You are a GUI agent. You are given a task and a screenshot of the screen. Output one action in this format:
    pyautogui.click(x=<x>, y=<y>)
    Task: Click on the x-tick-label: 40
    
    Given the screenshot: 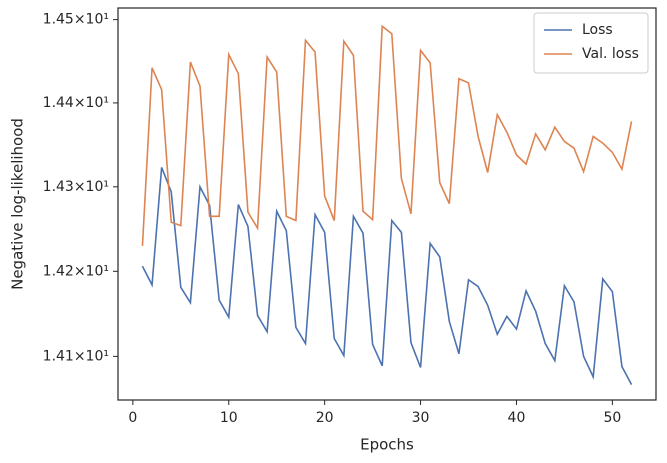 What is the action you would take?
    pyautogui.click(x=517, y=418)
    